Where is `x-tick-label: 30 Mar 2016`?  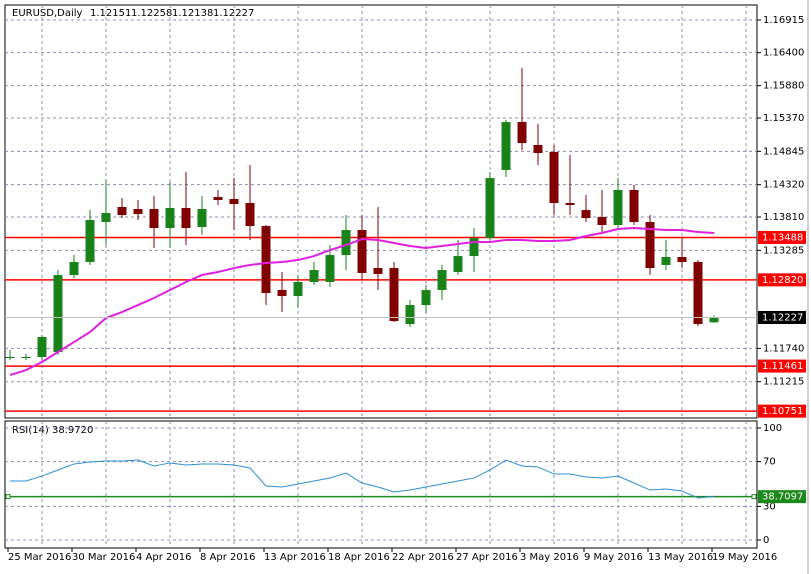
x-tick-label: 30 Mar 2016 is located at coordinates (103, 557).